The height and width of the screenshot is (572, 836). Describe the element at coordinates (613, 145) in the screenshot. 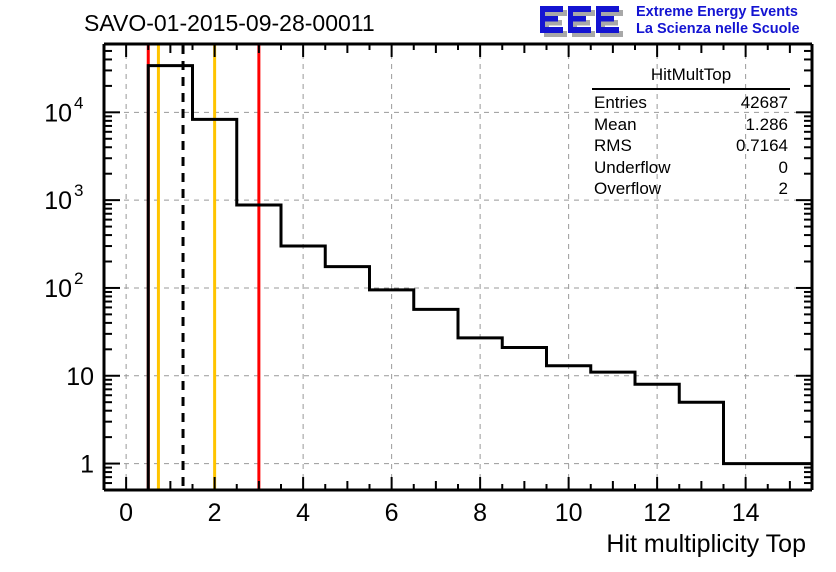

I see `stats-label: RMS` at that location.